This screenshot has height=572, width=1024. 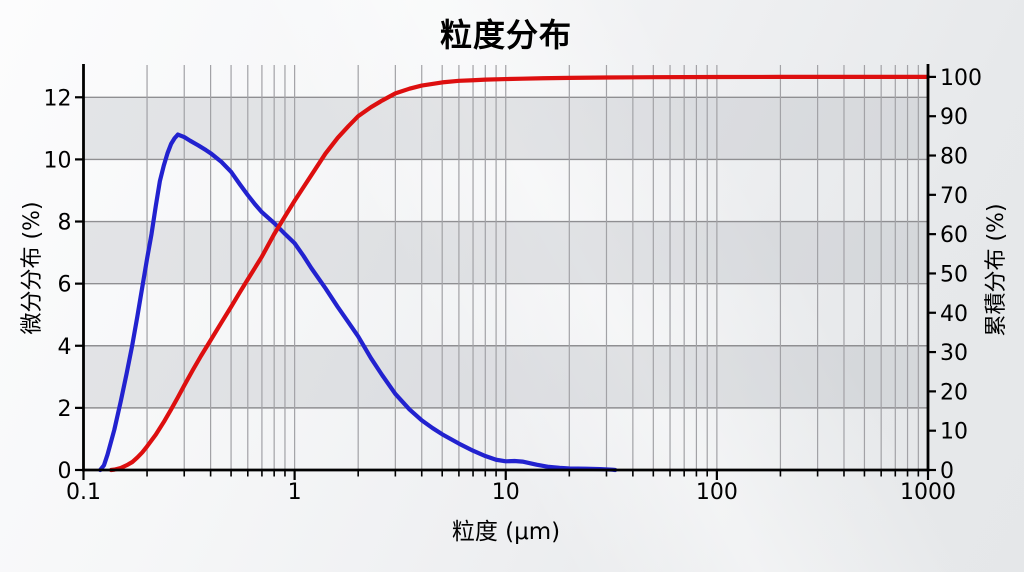 What do you see at coordinates (961, 78) in the screenshot?
I see `right-tick-label: 100` at bounding box center [961, 78].